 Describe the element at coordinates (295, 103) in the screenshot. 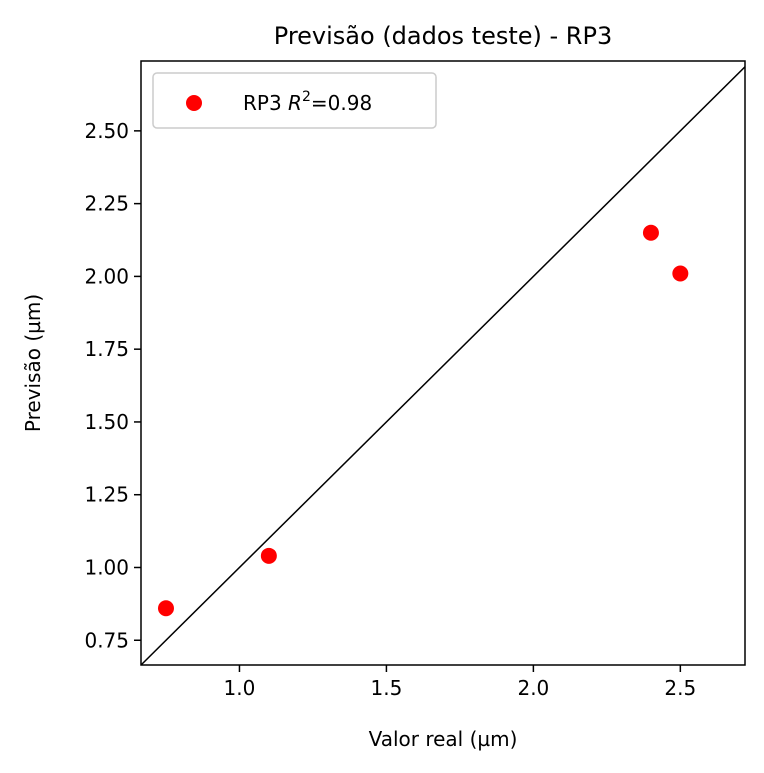

I see `legend-label-symbol: R` at that location.